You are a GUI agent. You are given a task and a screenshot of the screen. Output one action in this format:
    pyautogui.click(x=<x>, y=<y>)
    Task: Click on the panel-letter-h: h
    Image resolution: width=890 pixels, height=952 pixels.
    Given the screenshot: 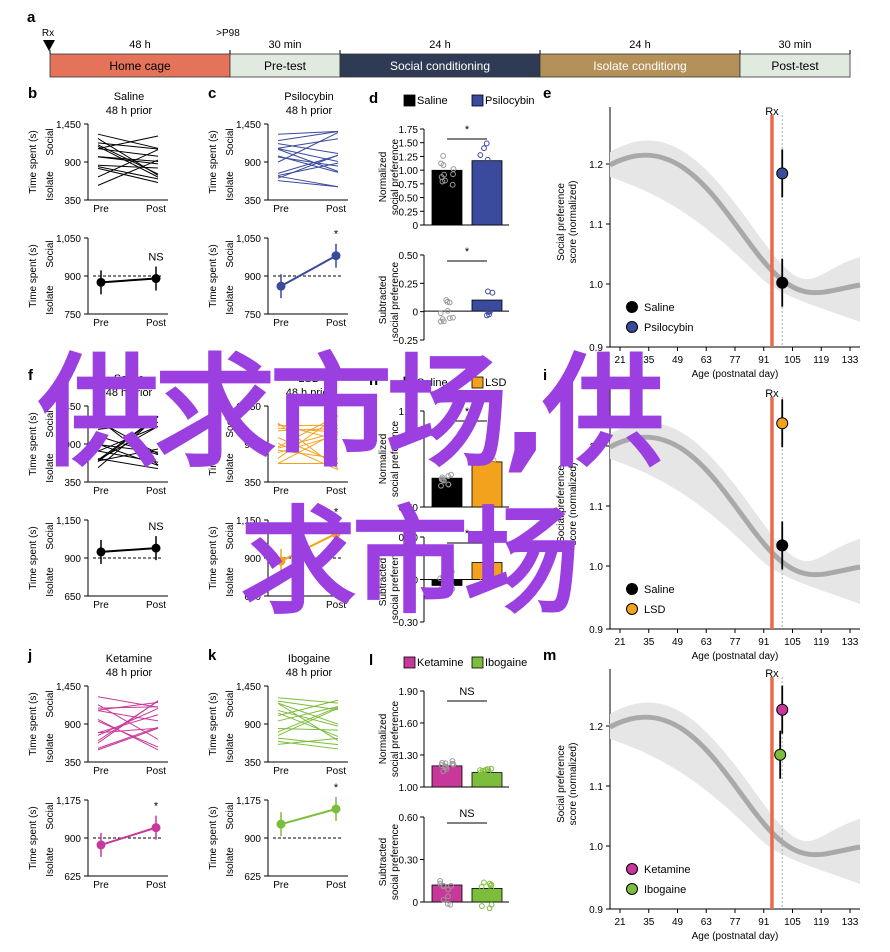 What is the action you would take?
    pyautogui.click(x=373, y=380)
    